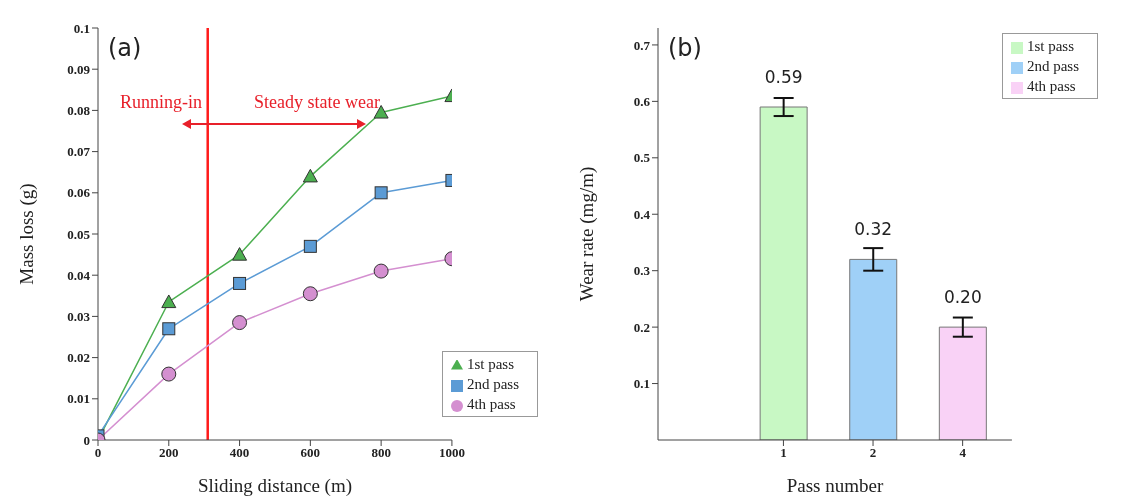 This screenshot has height=502, width=1124. What do you see at coordinates (79, 111) in the screenshot?
I see `y-tick-label: 0.08` at bounding box center [79, 111].